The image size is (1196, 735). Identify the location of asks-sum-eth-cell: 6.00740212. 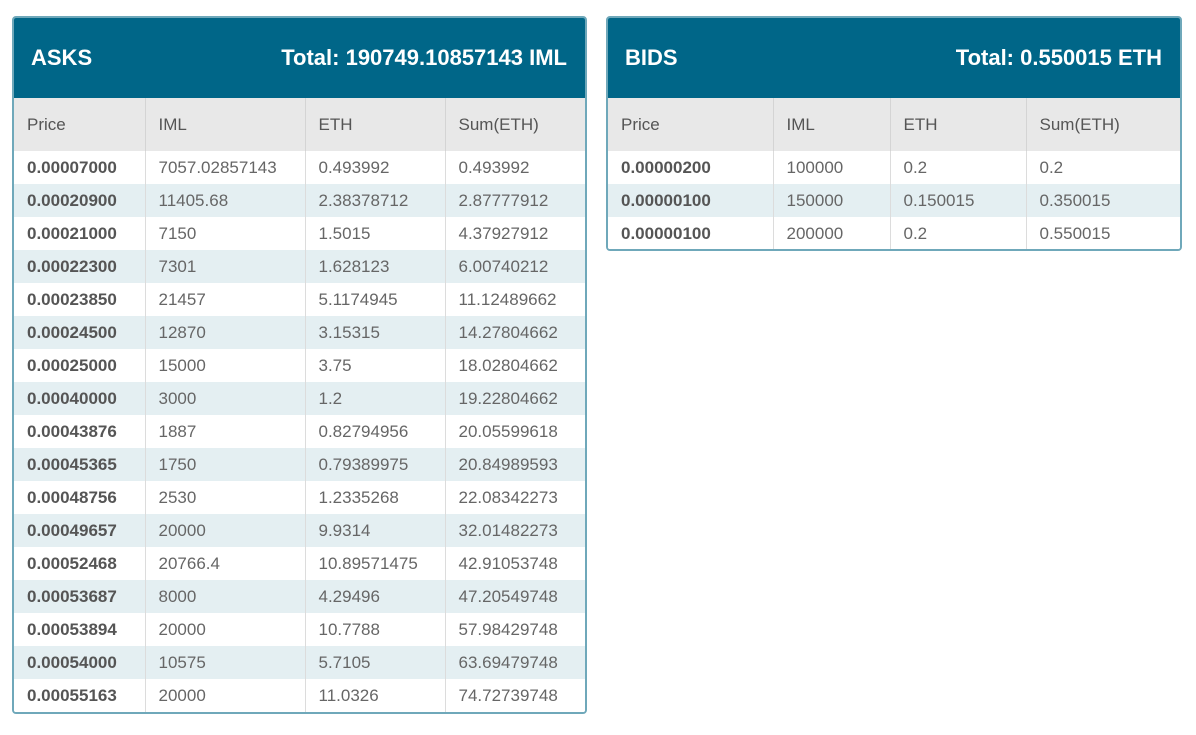
(515, 266).